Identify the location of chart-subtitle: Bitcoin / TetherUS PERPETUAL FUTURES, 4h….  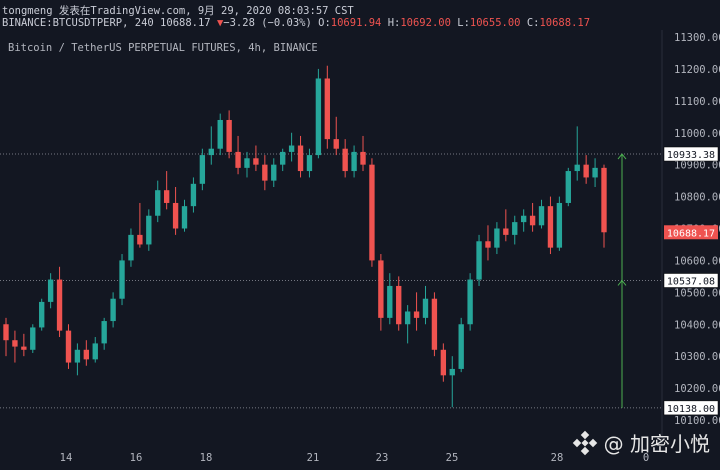
(163, 48).